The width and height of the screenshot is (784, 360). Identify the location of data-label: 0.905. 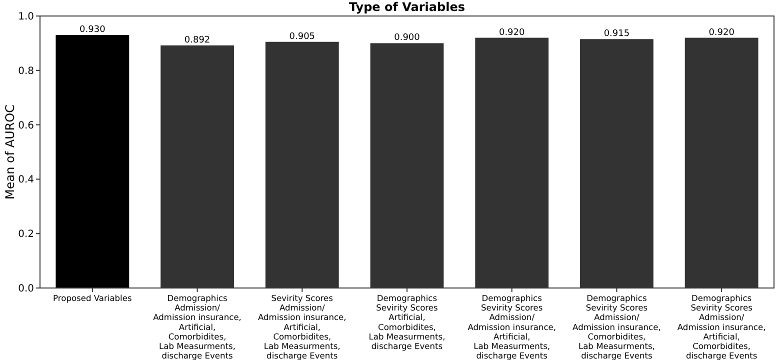
(302, 37).